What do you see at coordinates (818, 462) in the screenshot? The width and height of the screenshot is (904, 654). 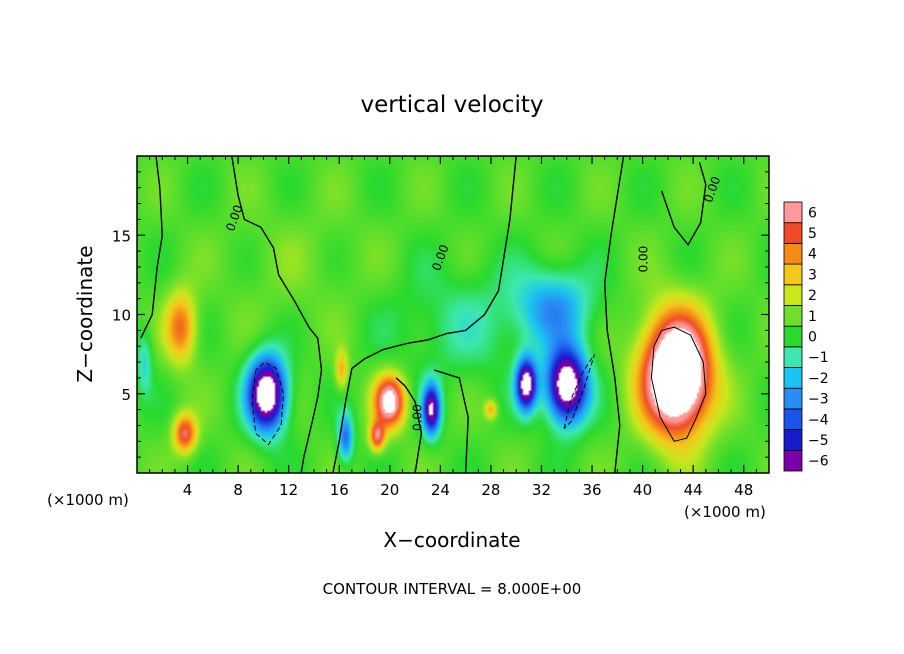 I see `colorbar-label-0: −6` at bounding box center [818, 462].